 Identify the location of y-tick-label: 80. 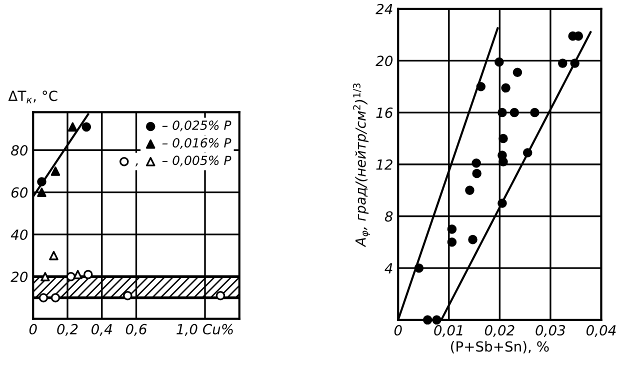
(19, 150).